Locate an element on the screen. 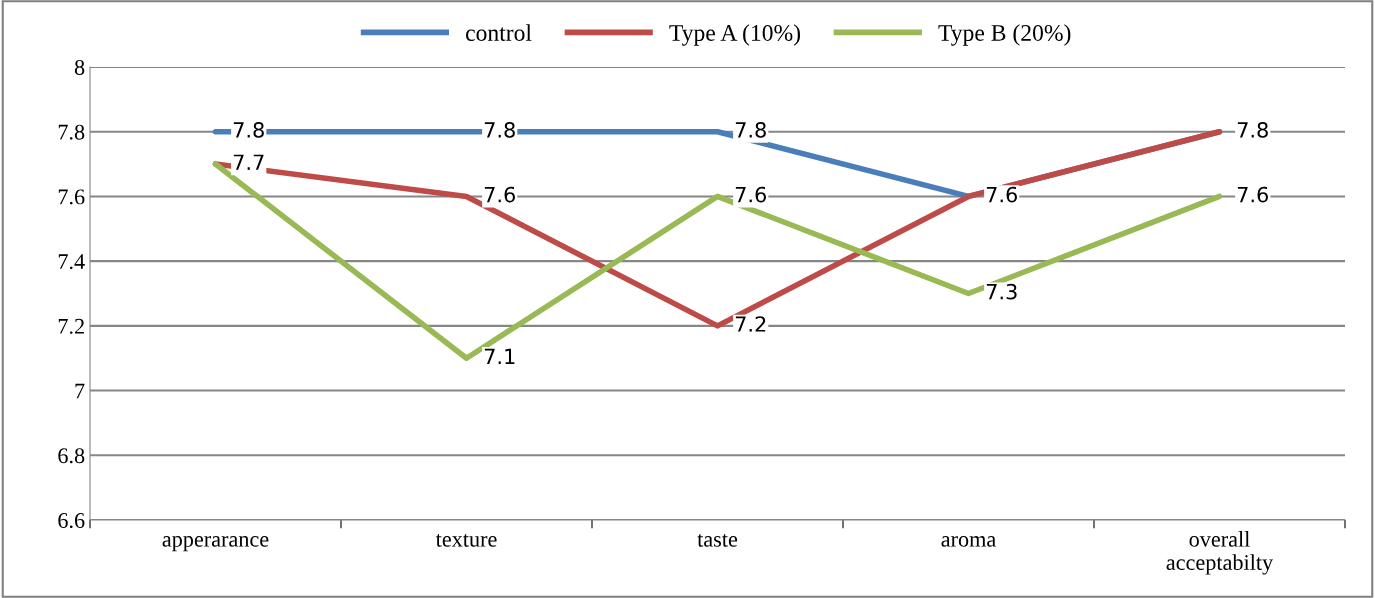 The height and width of the screenshot is (598, 1375). data-label: 7.3 is located at coordinates (1001, 291).